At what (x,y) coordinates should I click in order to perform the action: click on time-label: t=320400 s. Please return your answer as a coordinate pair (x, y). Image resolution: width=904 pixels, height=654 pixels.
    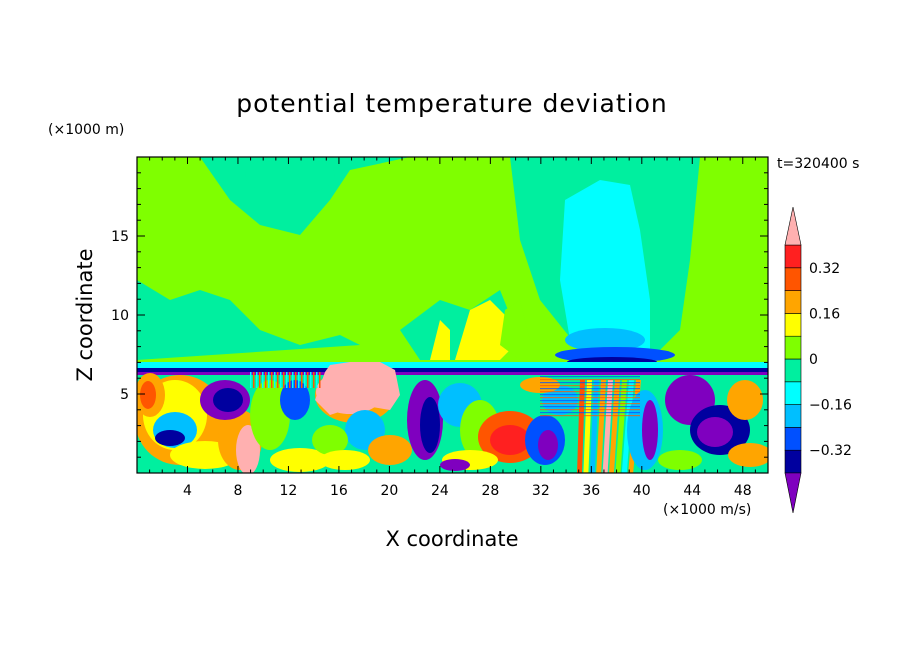
    Looking at the image, I should click on (818, 164).